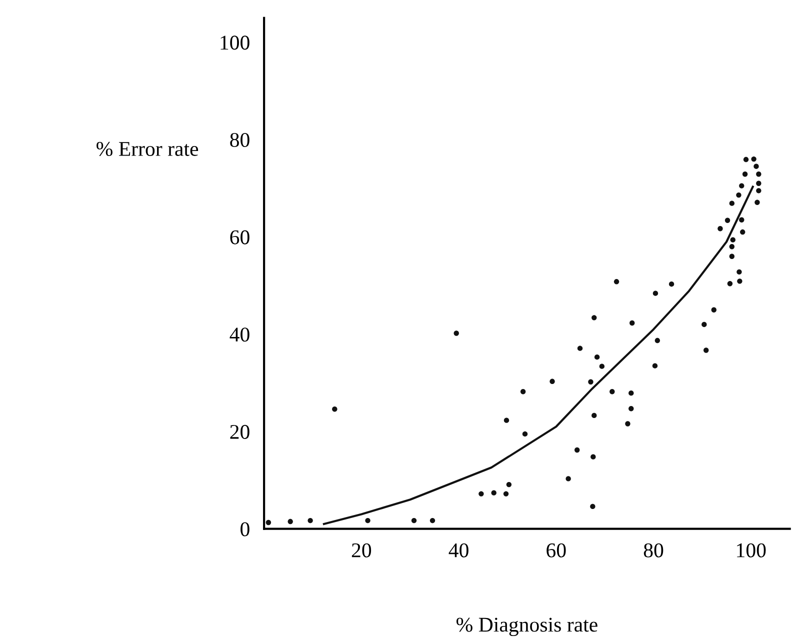 The width and height of the screenshot is (793, 641). Describe the element at coordinates (240, 335) in the screenshot. I see `y-tick-label: 40` at that location.